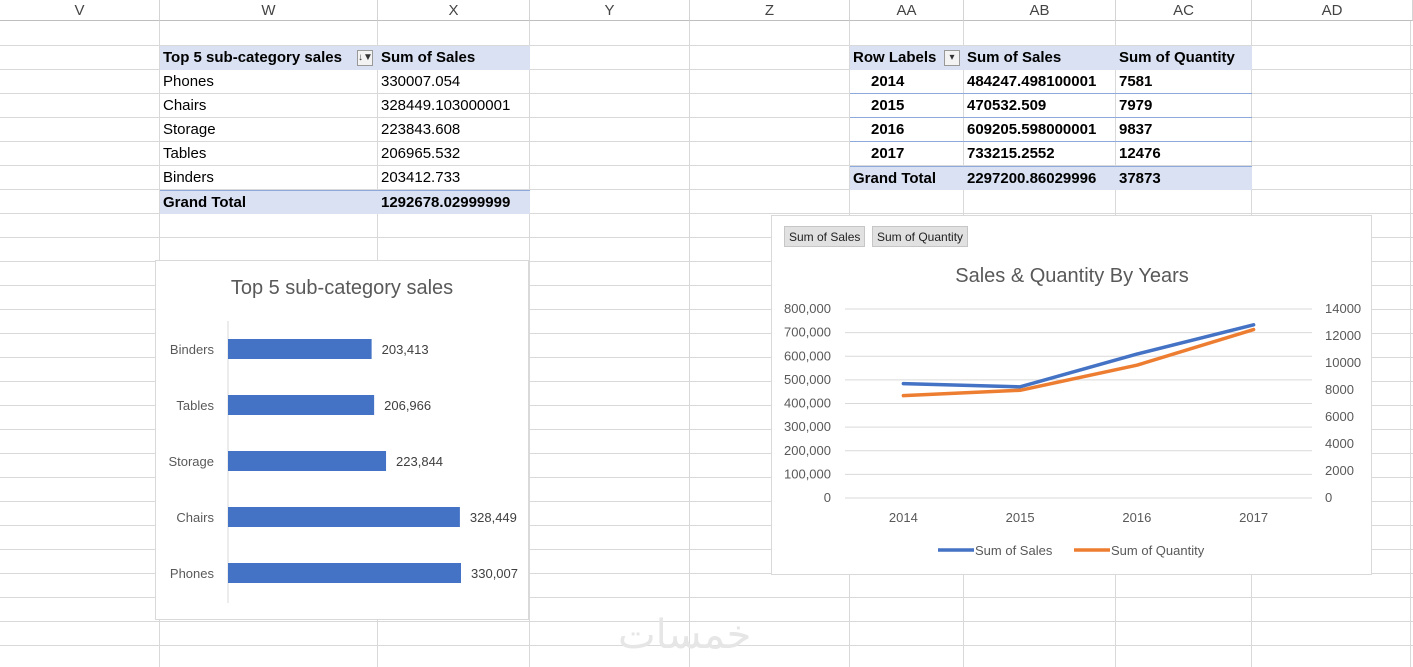  What do you see at coordinates (907, 178) in the screenshot?
I see `pivot2-total-label: Grand Total` at bounding box center [907, 178].